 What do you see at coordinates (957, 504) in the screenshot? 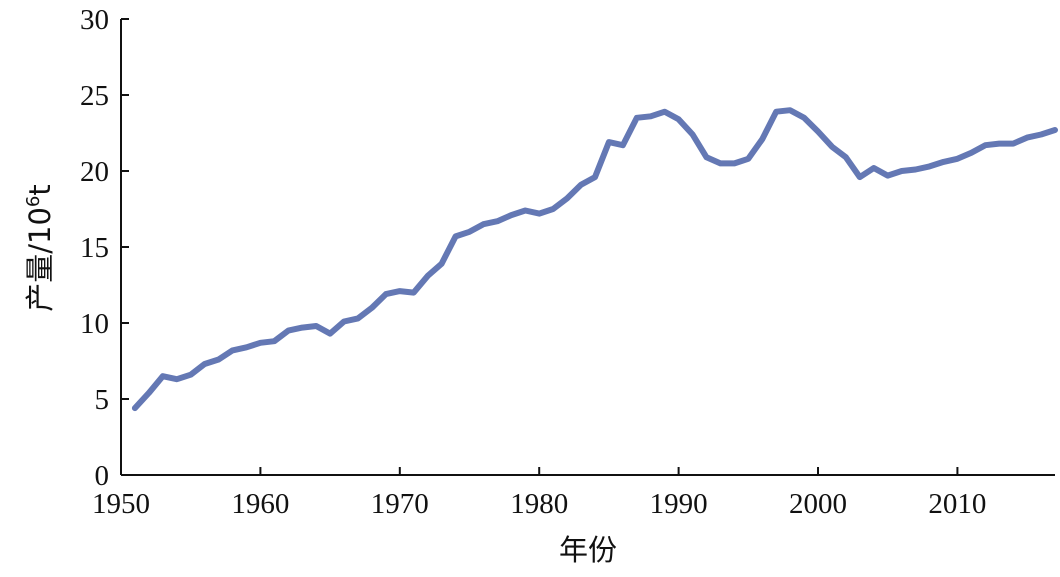
I see `x-tick-label: 2010` at bounding box center [957, 504].